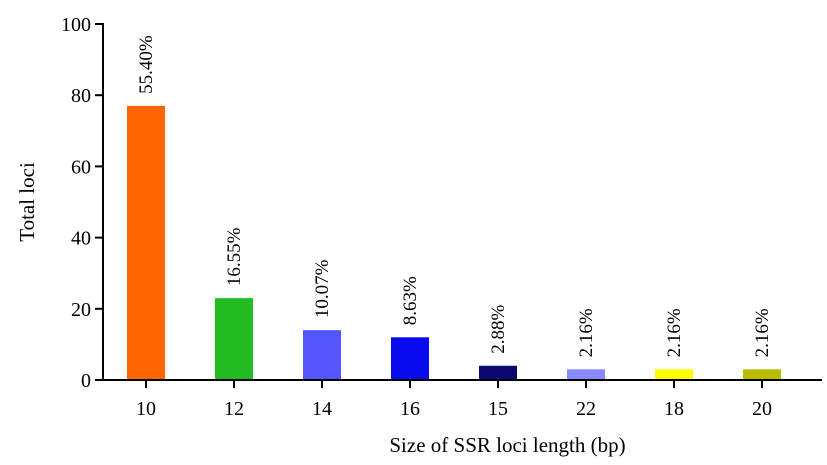 This screenshot has width=827, height=465. Describe the element at coordinates (322, 288) in the screenshot. I see `bar-data-label: 10.07%` at that location.